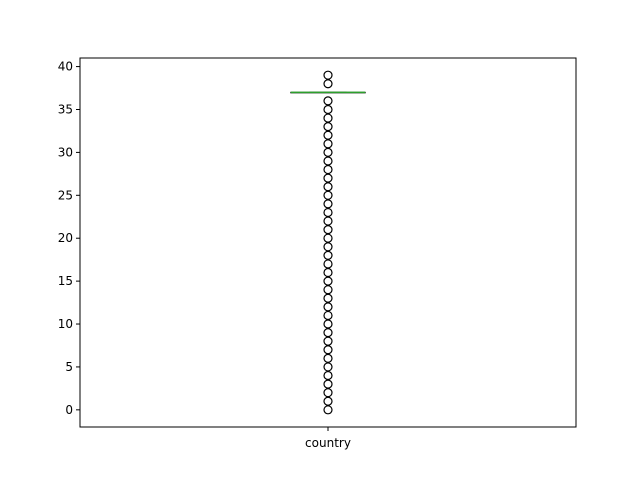 The height and width of the screenshot is (480, 640). What do you see at coordinates (65, 281) in the screenshot?
I see `y-tick-label: 15` at bounding box center [65, 281].